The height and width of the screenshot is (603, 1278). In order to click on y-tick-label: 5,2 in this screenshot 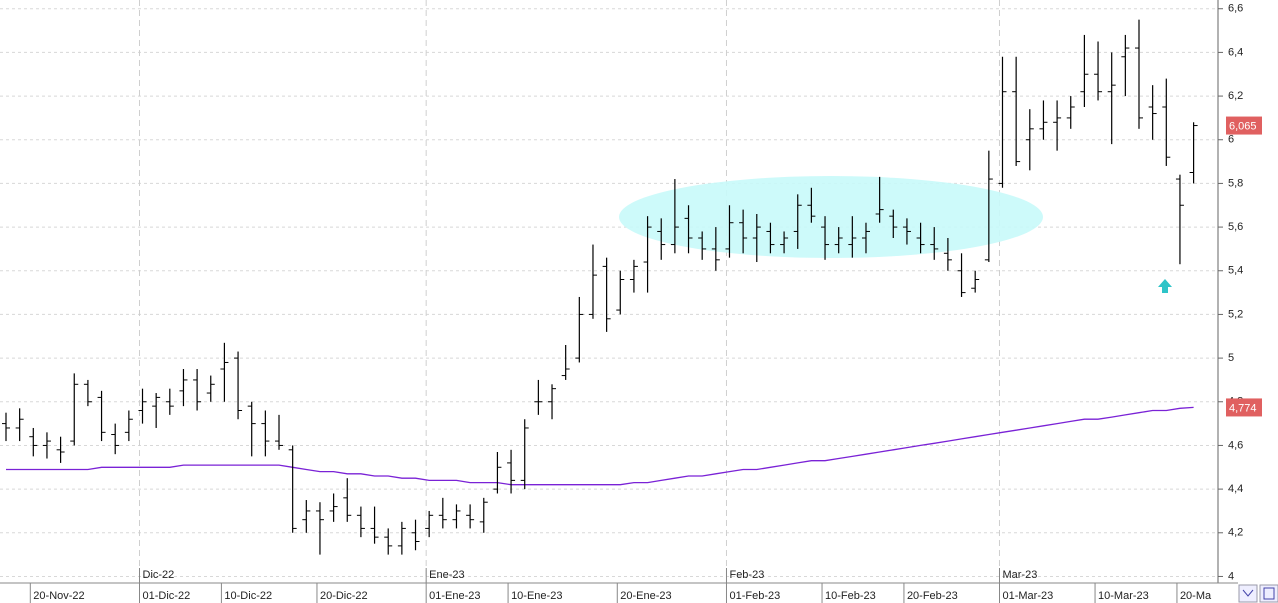, I will do `click(1235, 314)`.